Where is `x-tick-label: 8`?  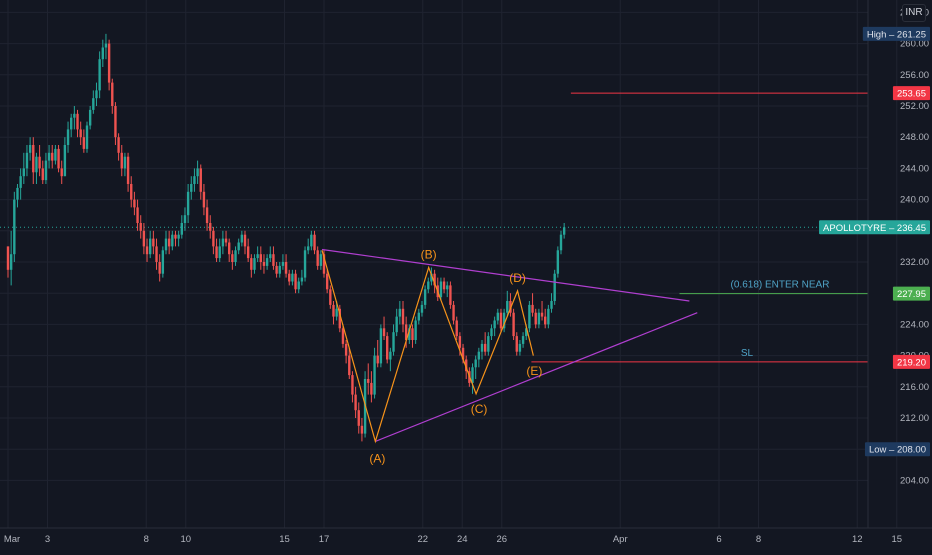 x-tick-label: 8 is located at coordinates (758, 539).